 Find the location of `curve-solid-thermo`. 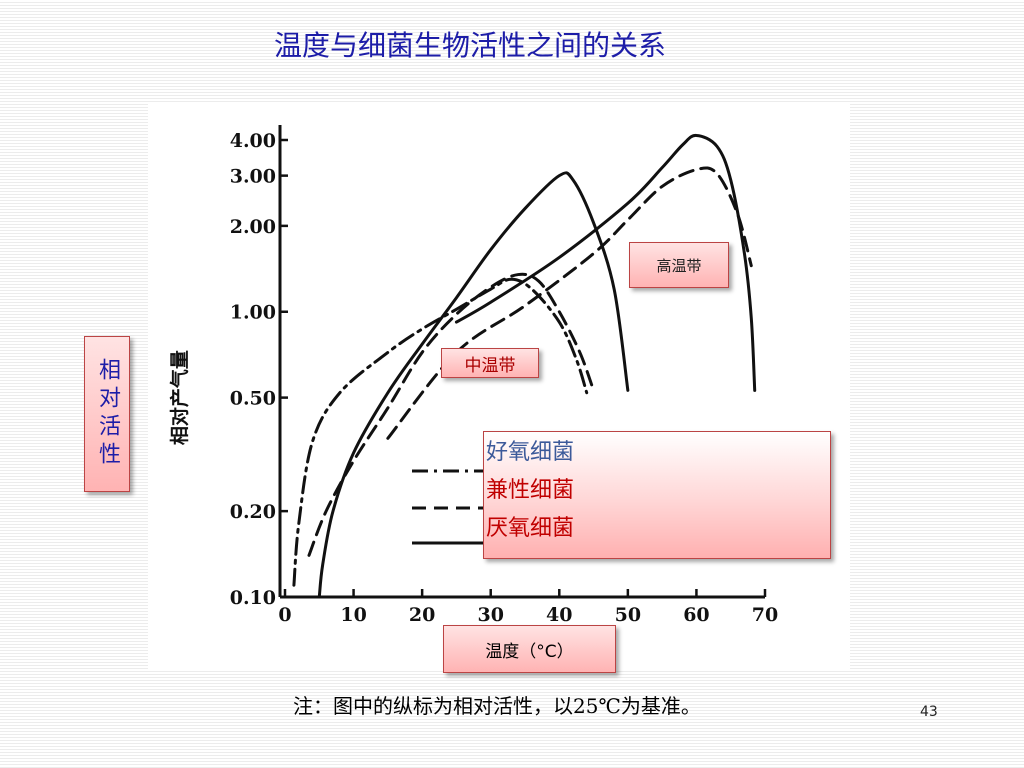

curve-solid-thermo is located at coordinates (605, 262).